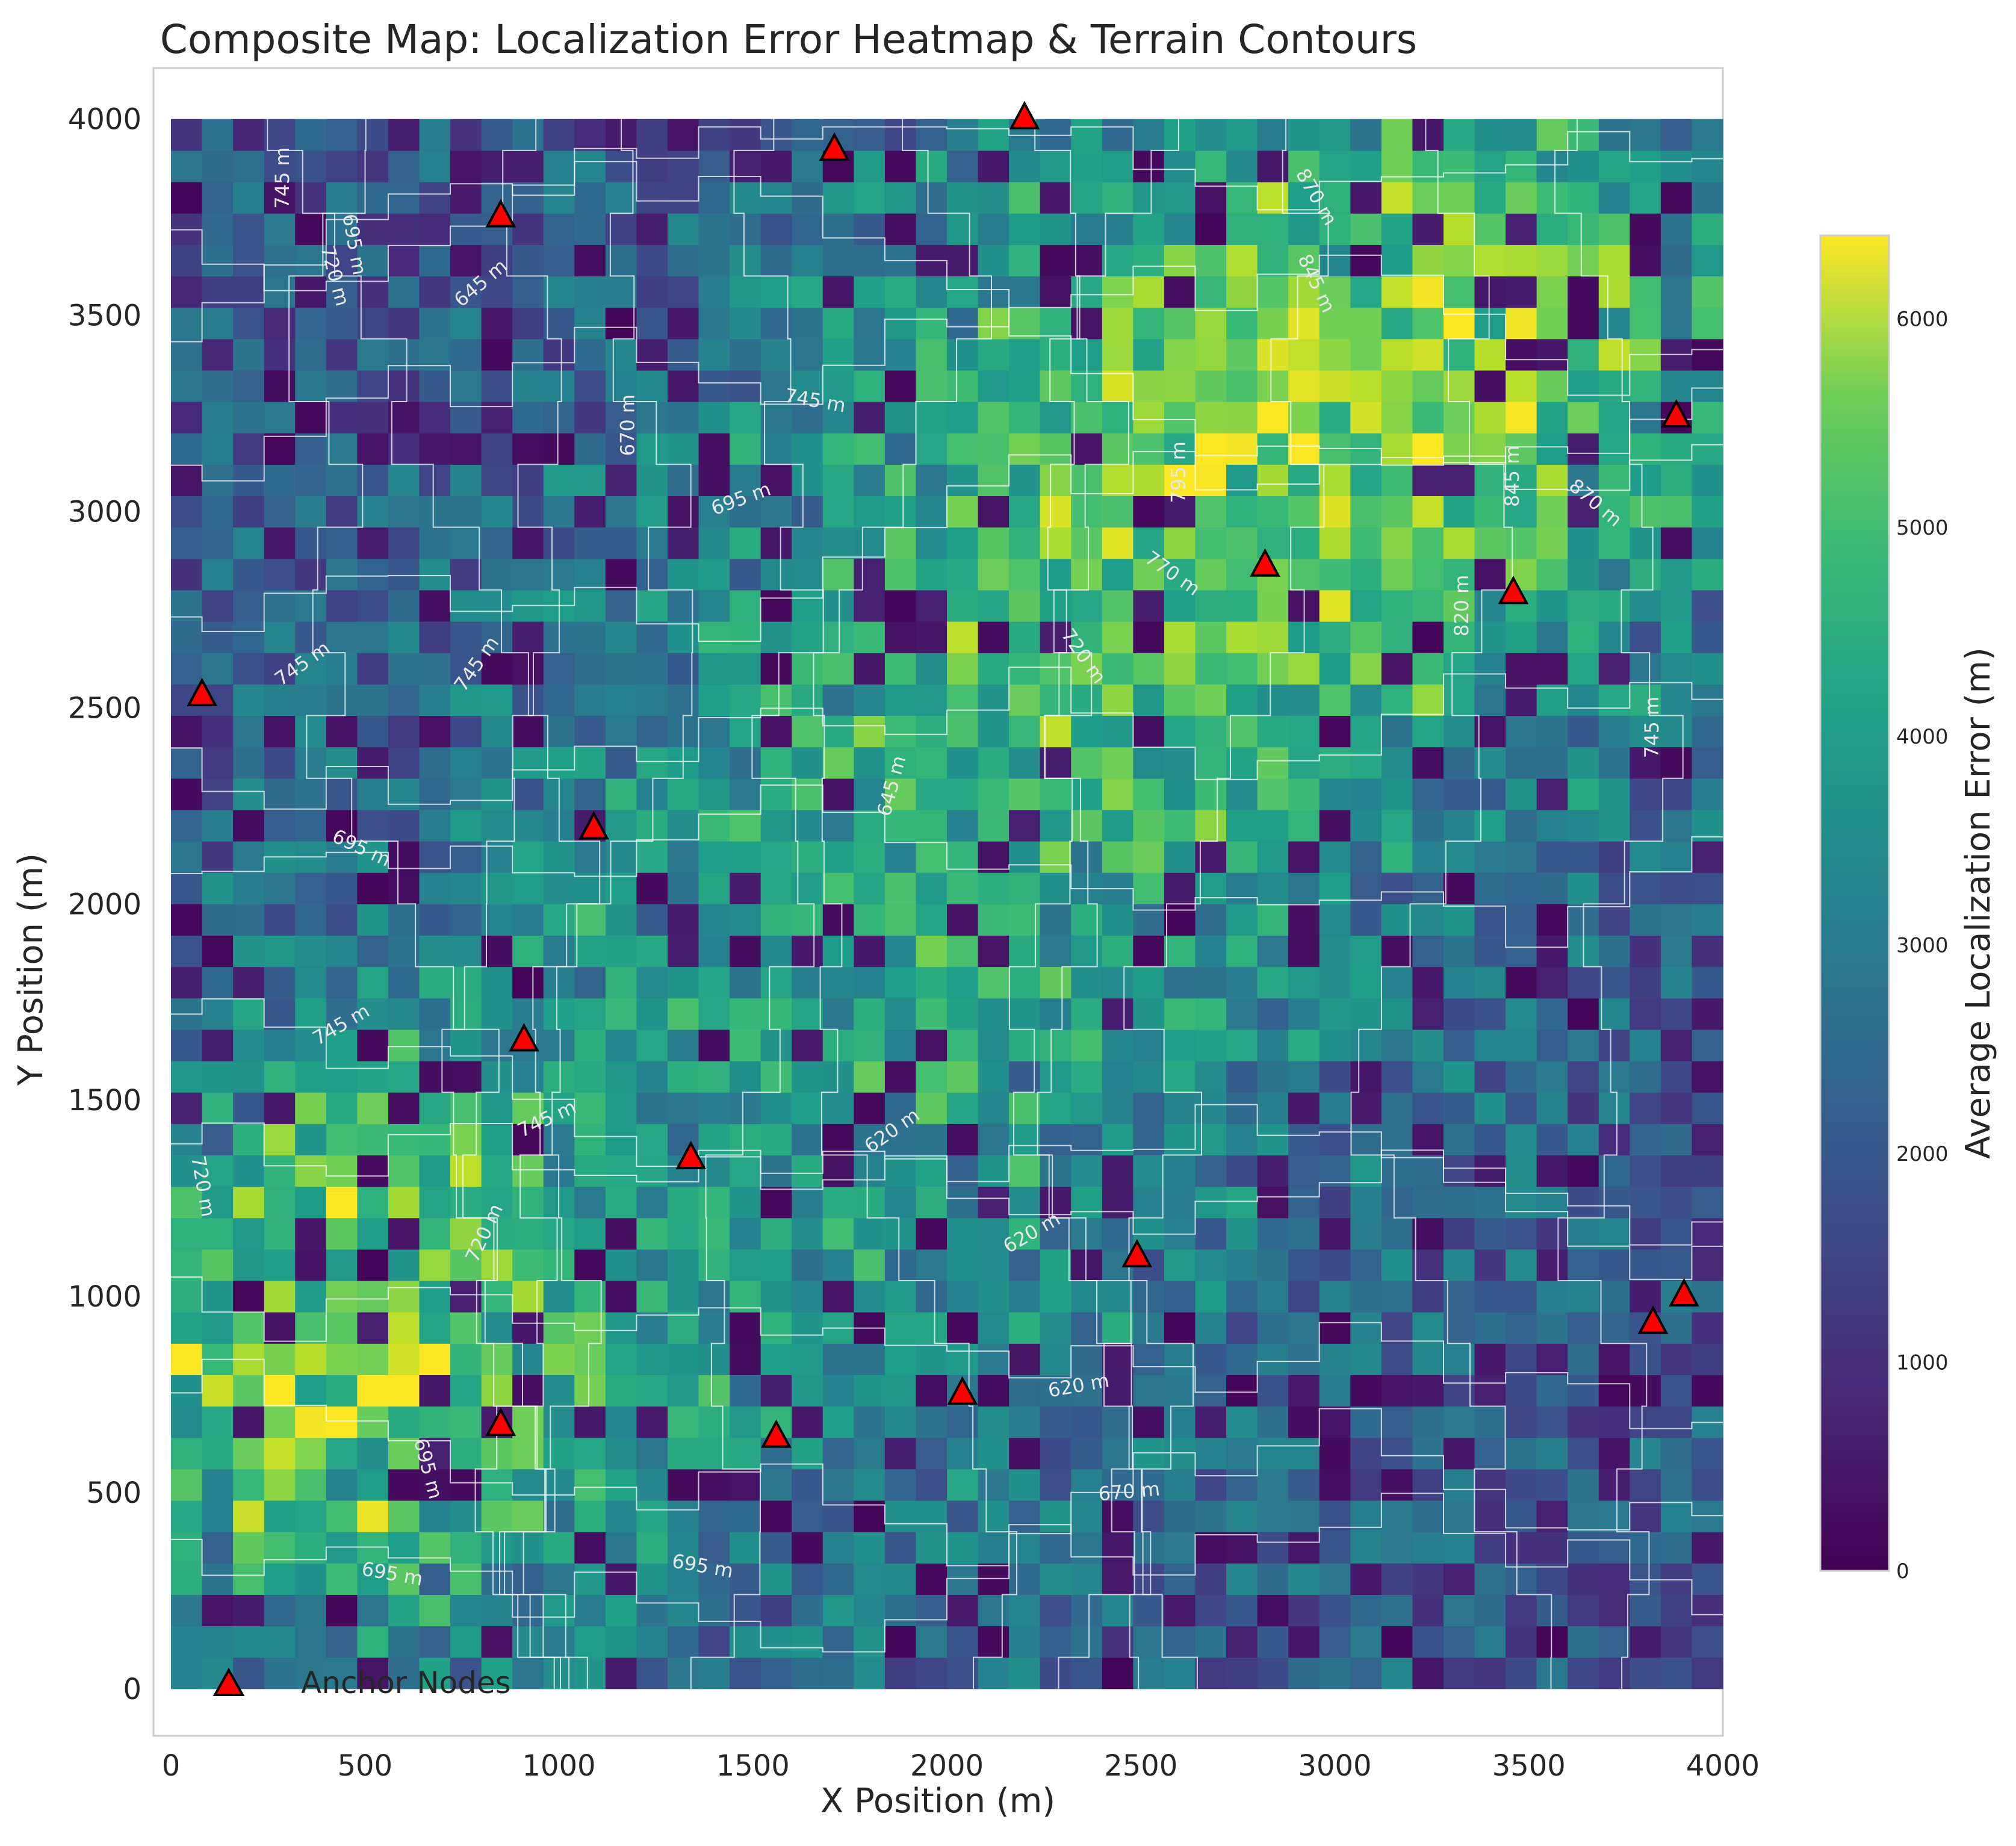 This screenshot has width=2016, height=1846. Describe the element at coordinates (947, 209) in the screenshot. I see `contour-line` at that location.